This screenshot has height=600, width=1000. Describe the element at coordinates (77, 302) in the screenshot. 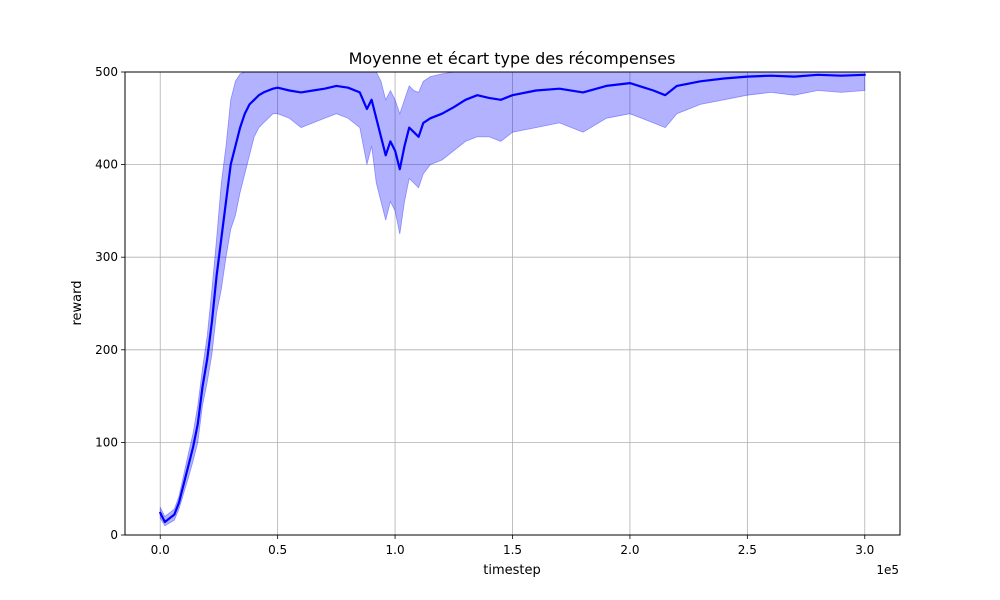

I see `y-axis-label: reward` at that location.